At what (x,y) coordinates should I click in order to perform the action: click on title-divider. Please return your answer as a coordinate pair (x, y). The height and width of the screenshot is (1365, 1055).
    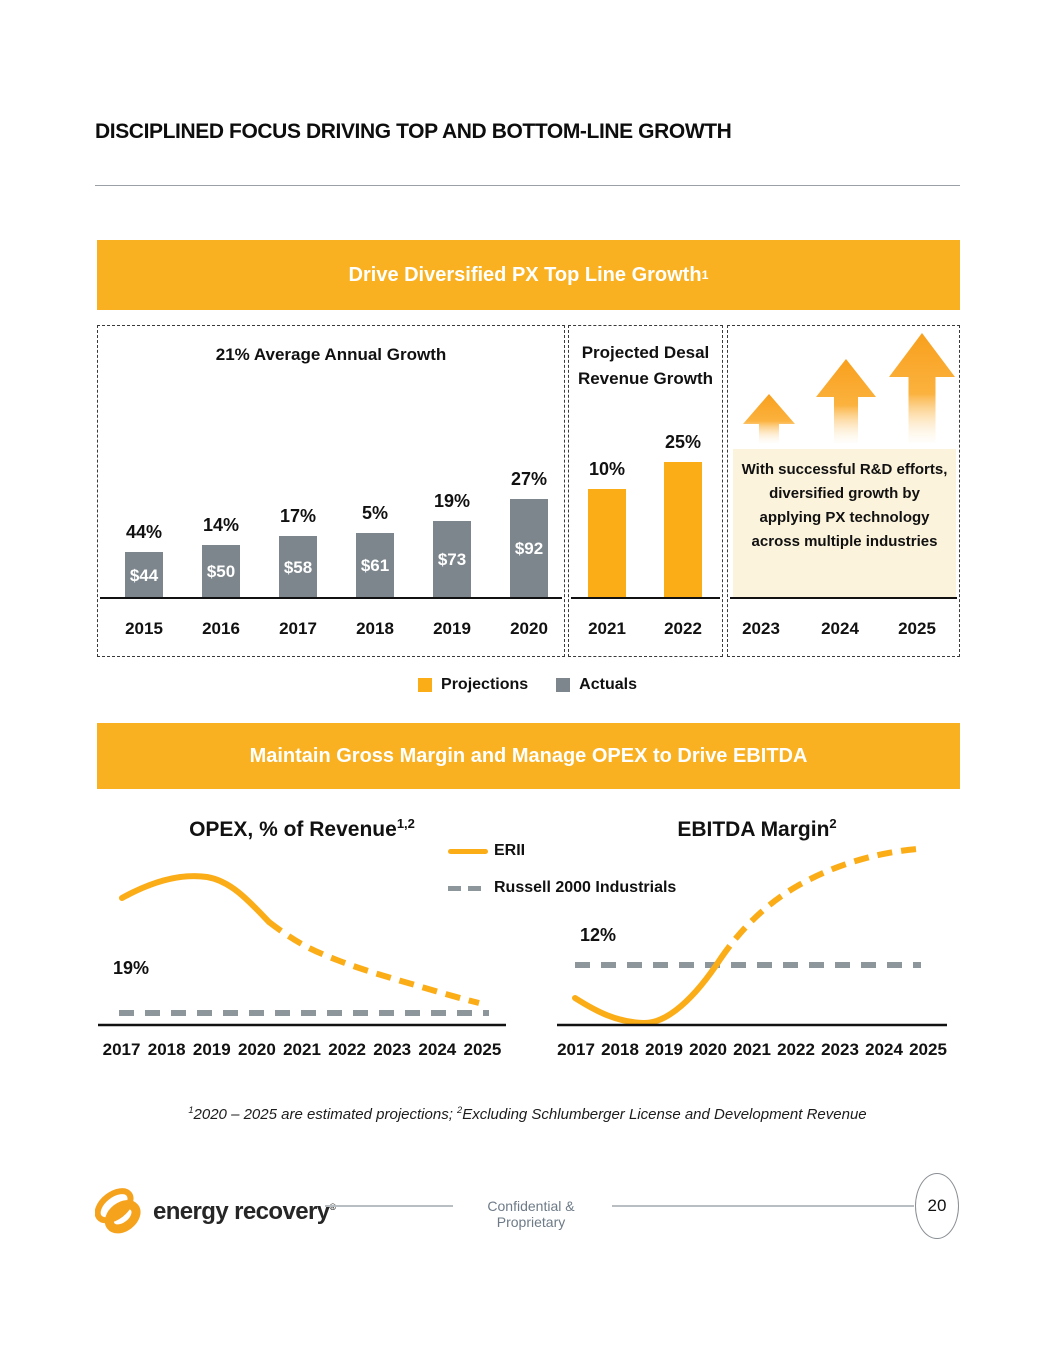
    Looking at the image, I should click on (527, 185).